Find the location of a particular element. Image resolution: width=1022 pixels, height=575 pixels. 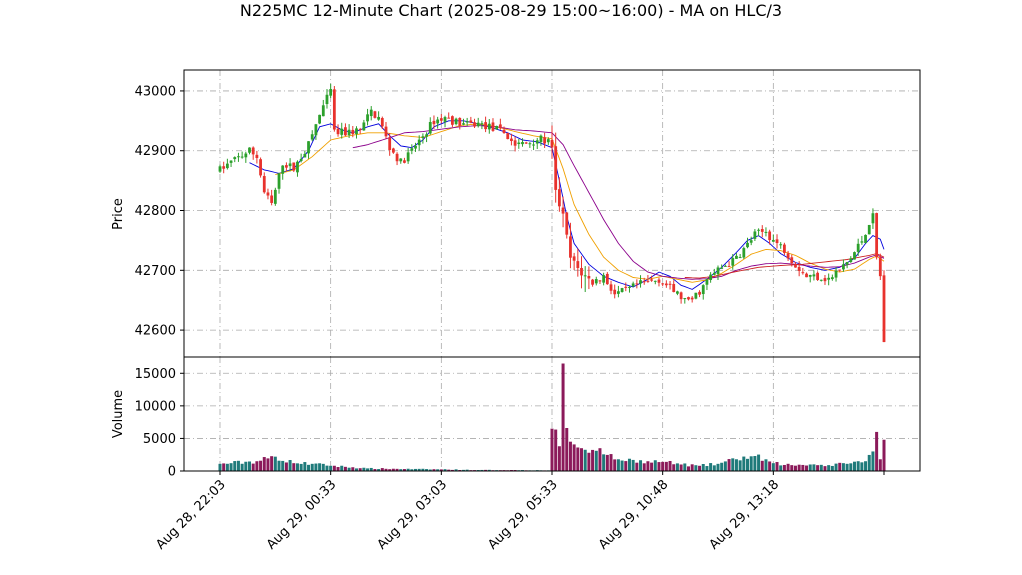

volume-y-tick-label: 10000 is located at coordinates (155, 406).